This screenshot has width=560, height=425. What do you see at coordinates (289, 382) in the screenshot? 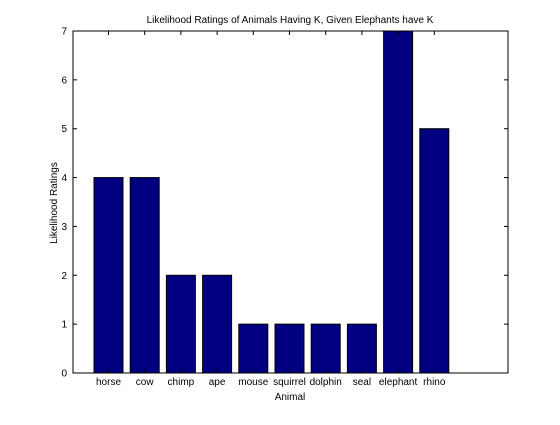
I see `x-tick-label-squirrel: squirrel` at bounding box center [289, 382].